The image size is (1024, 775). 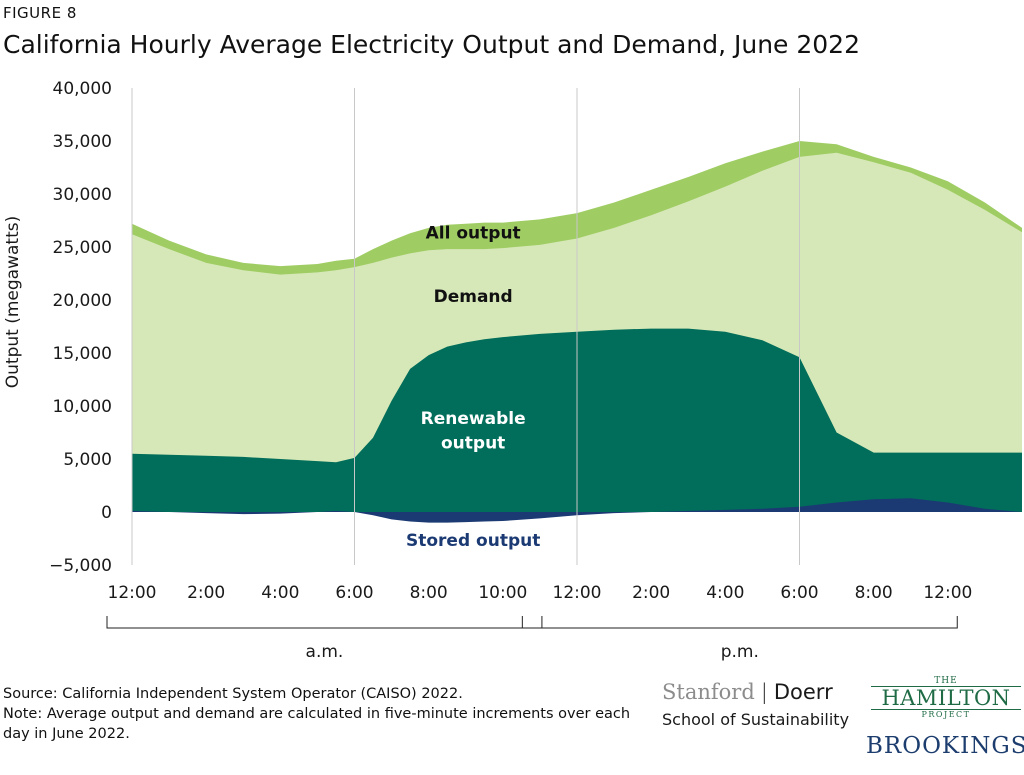 I want to click on annotation-demand: Demand, so click(x=473, y=297).